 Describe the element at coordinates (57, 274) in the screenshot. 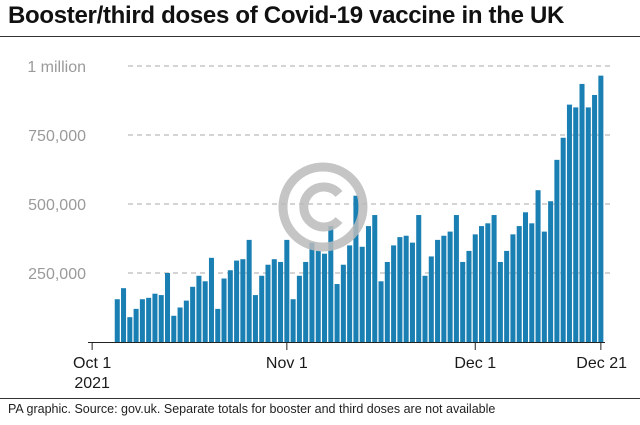

I see `y-tick-label: 250,000` at that location.